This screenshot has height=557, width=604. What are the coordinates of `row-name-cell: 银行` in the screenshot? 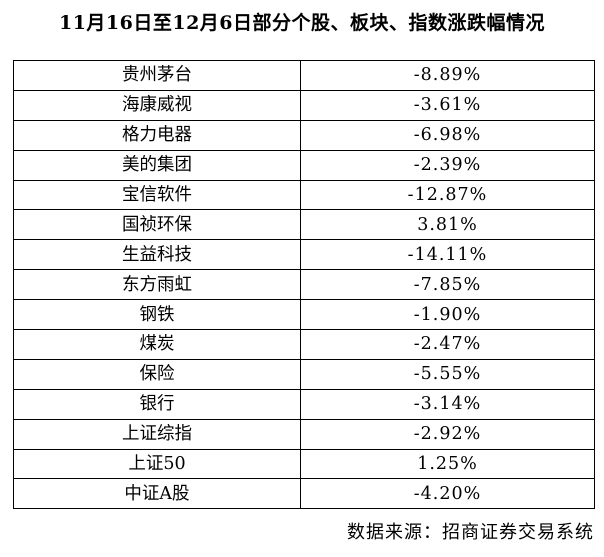 It's located at (157, 404).